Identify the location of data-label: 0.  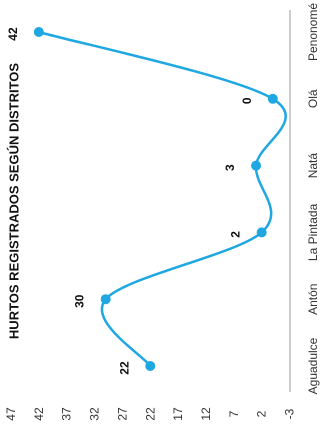
(247, 100).